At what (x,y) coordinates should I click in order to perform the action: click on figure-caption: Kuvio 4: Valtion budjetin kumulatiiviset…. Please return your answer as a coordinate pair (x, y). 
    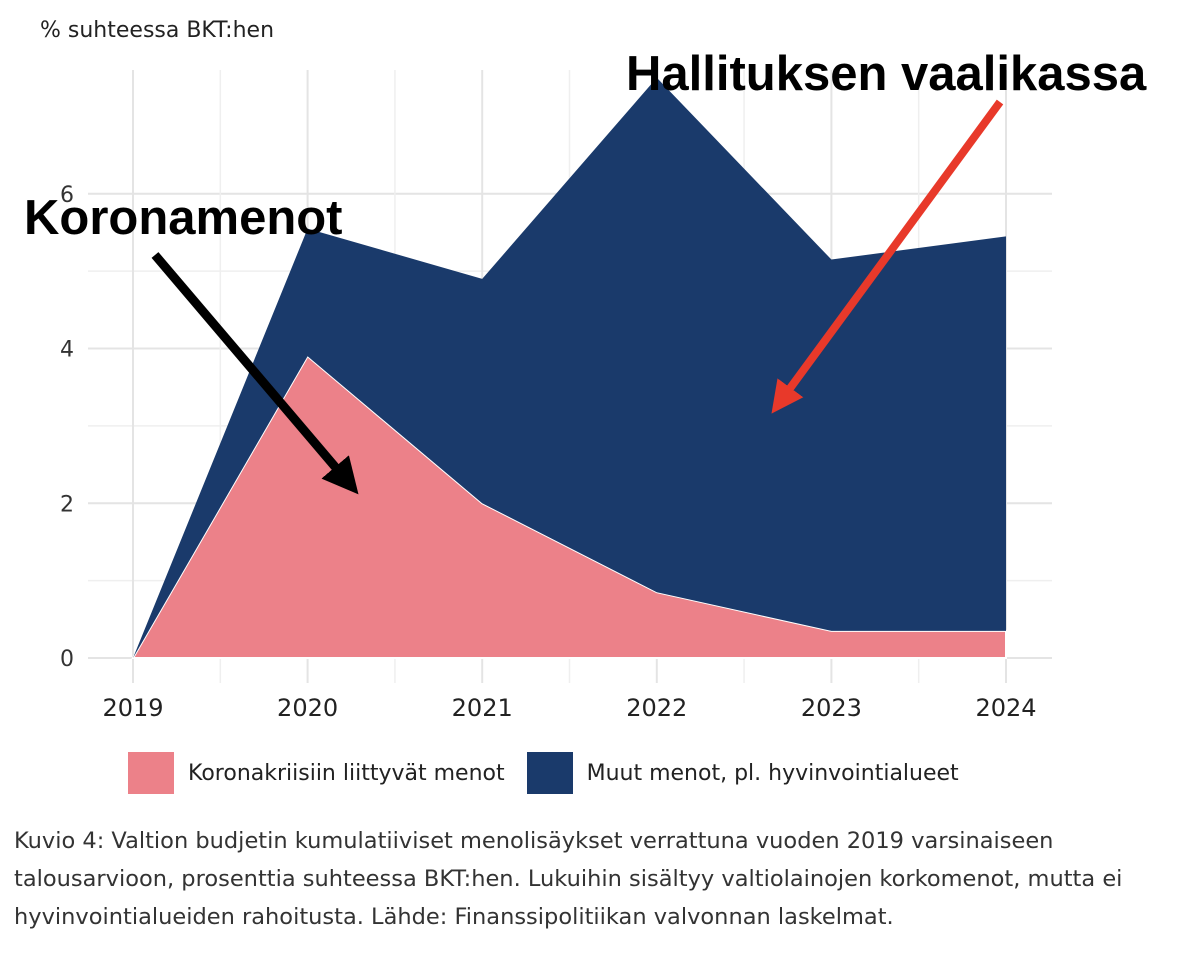
    Looking at the image, I should click on (568, 879).